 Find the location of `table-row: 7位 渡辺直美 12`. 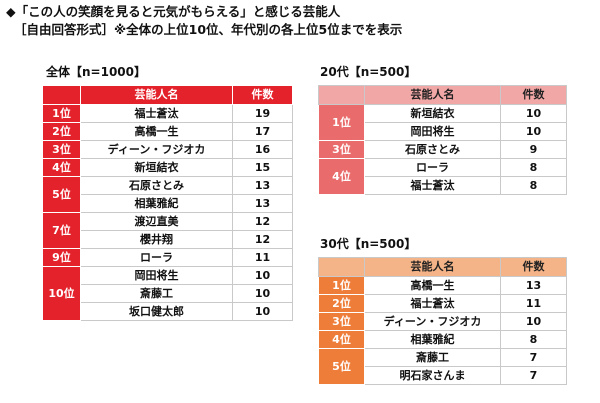

table-row: 7位 渡辺直美 12 is located at coordinates (167, 230).